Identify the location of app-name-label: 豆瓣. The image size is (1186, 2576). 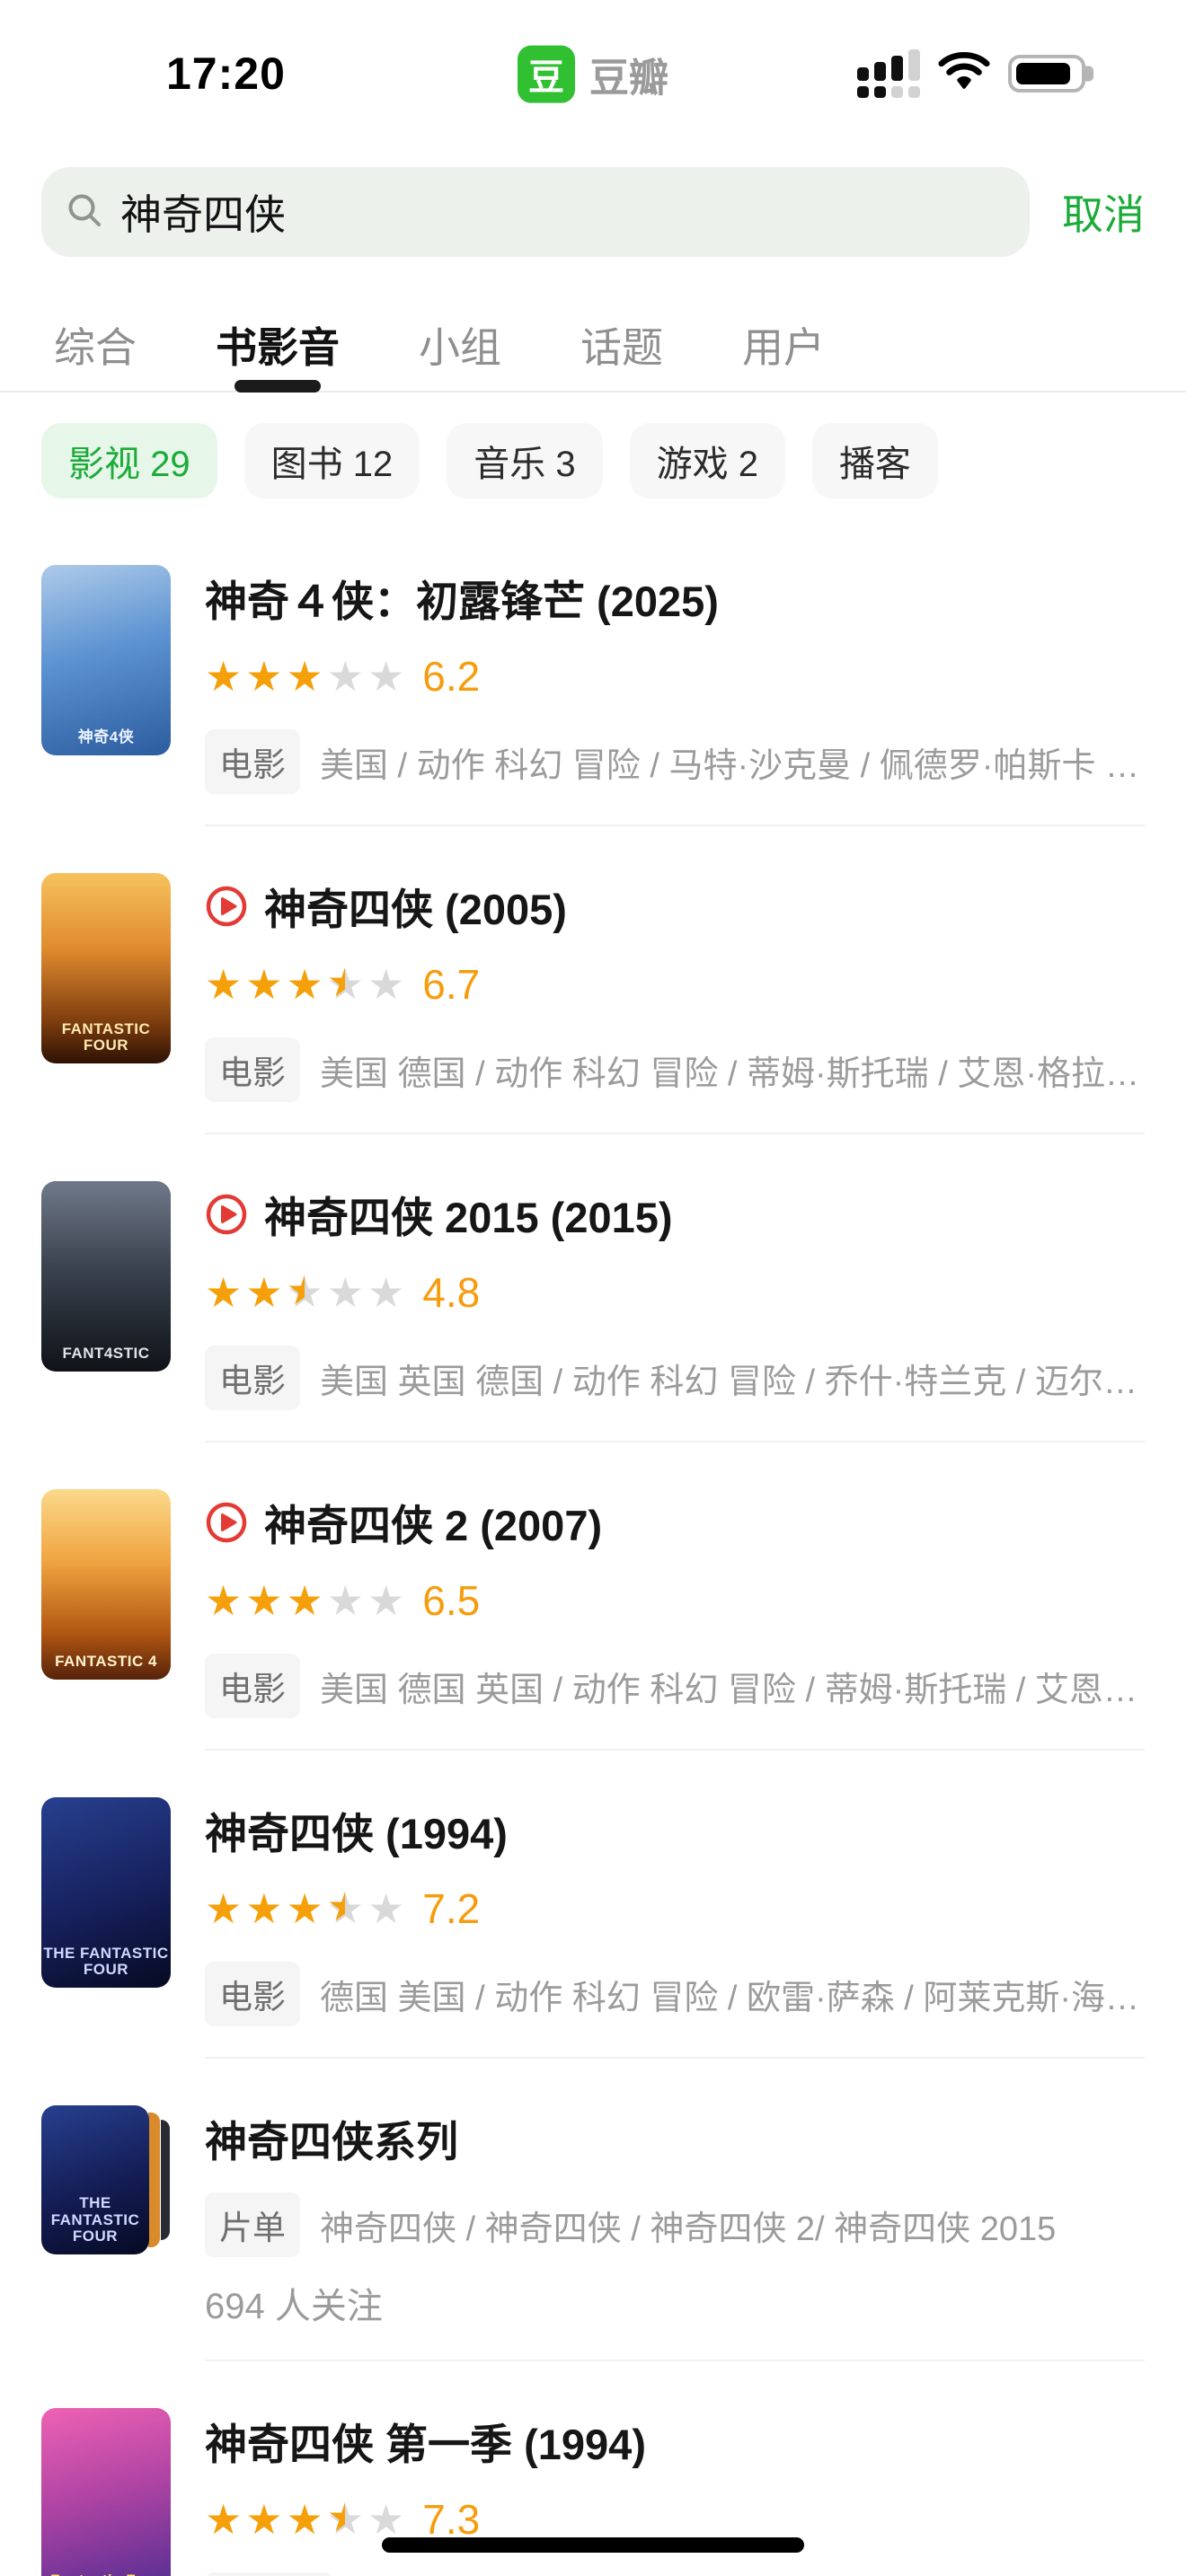
(628, 78).